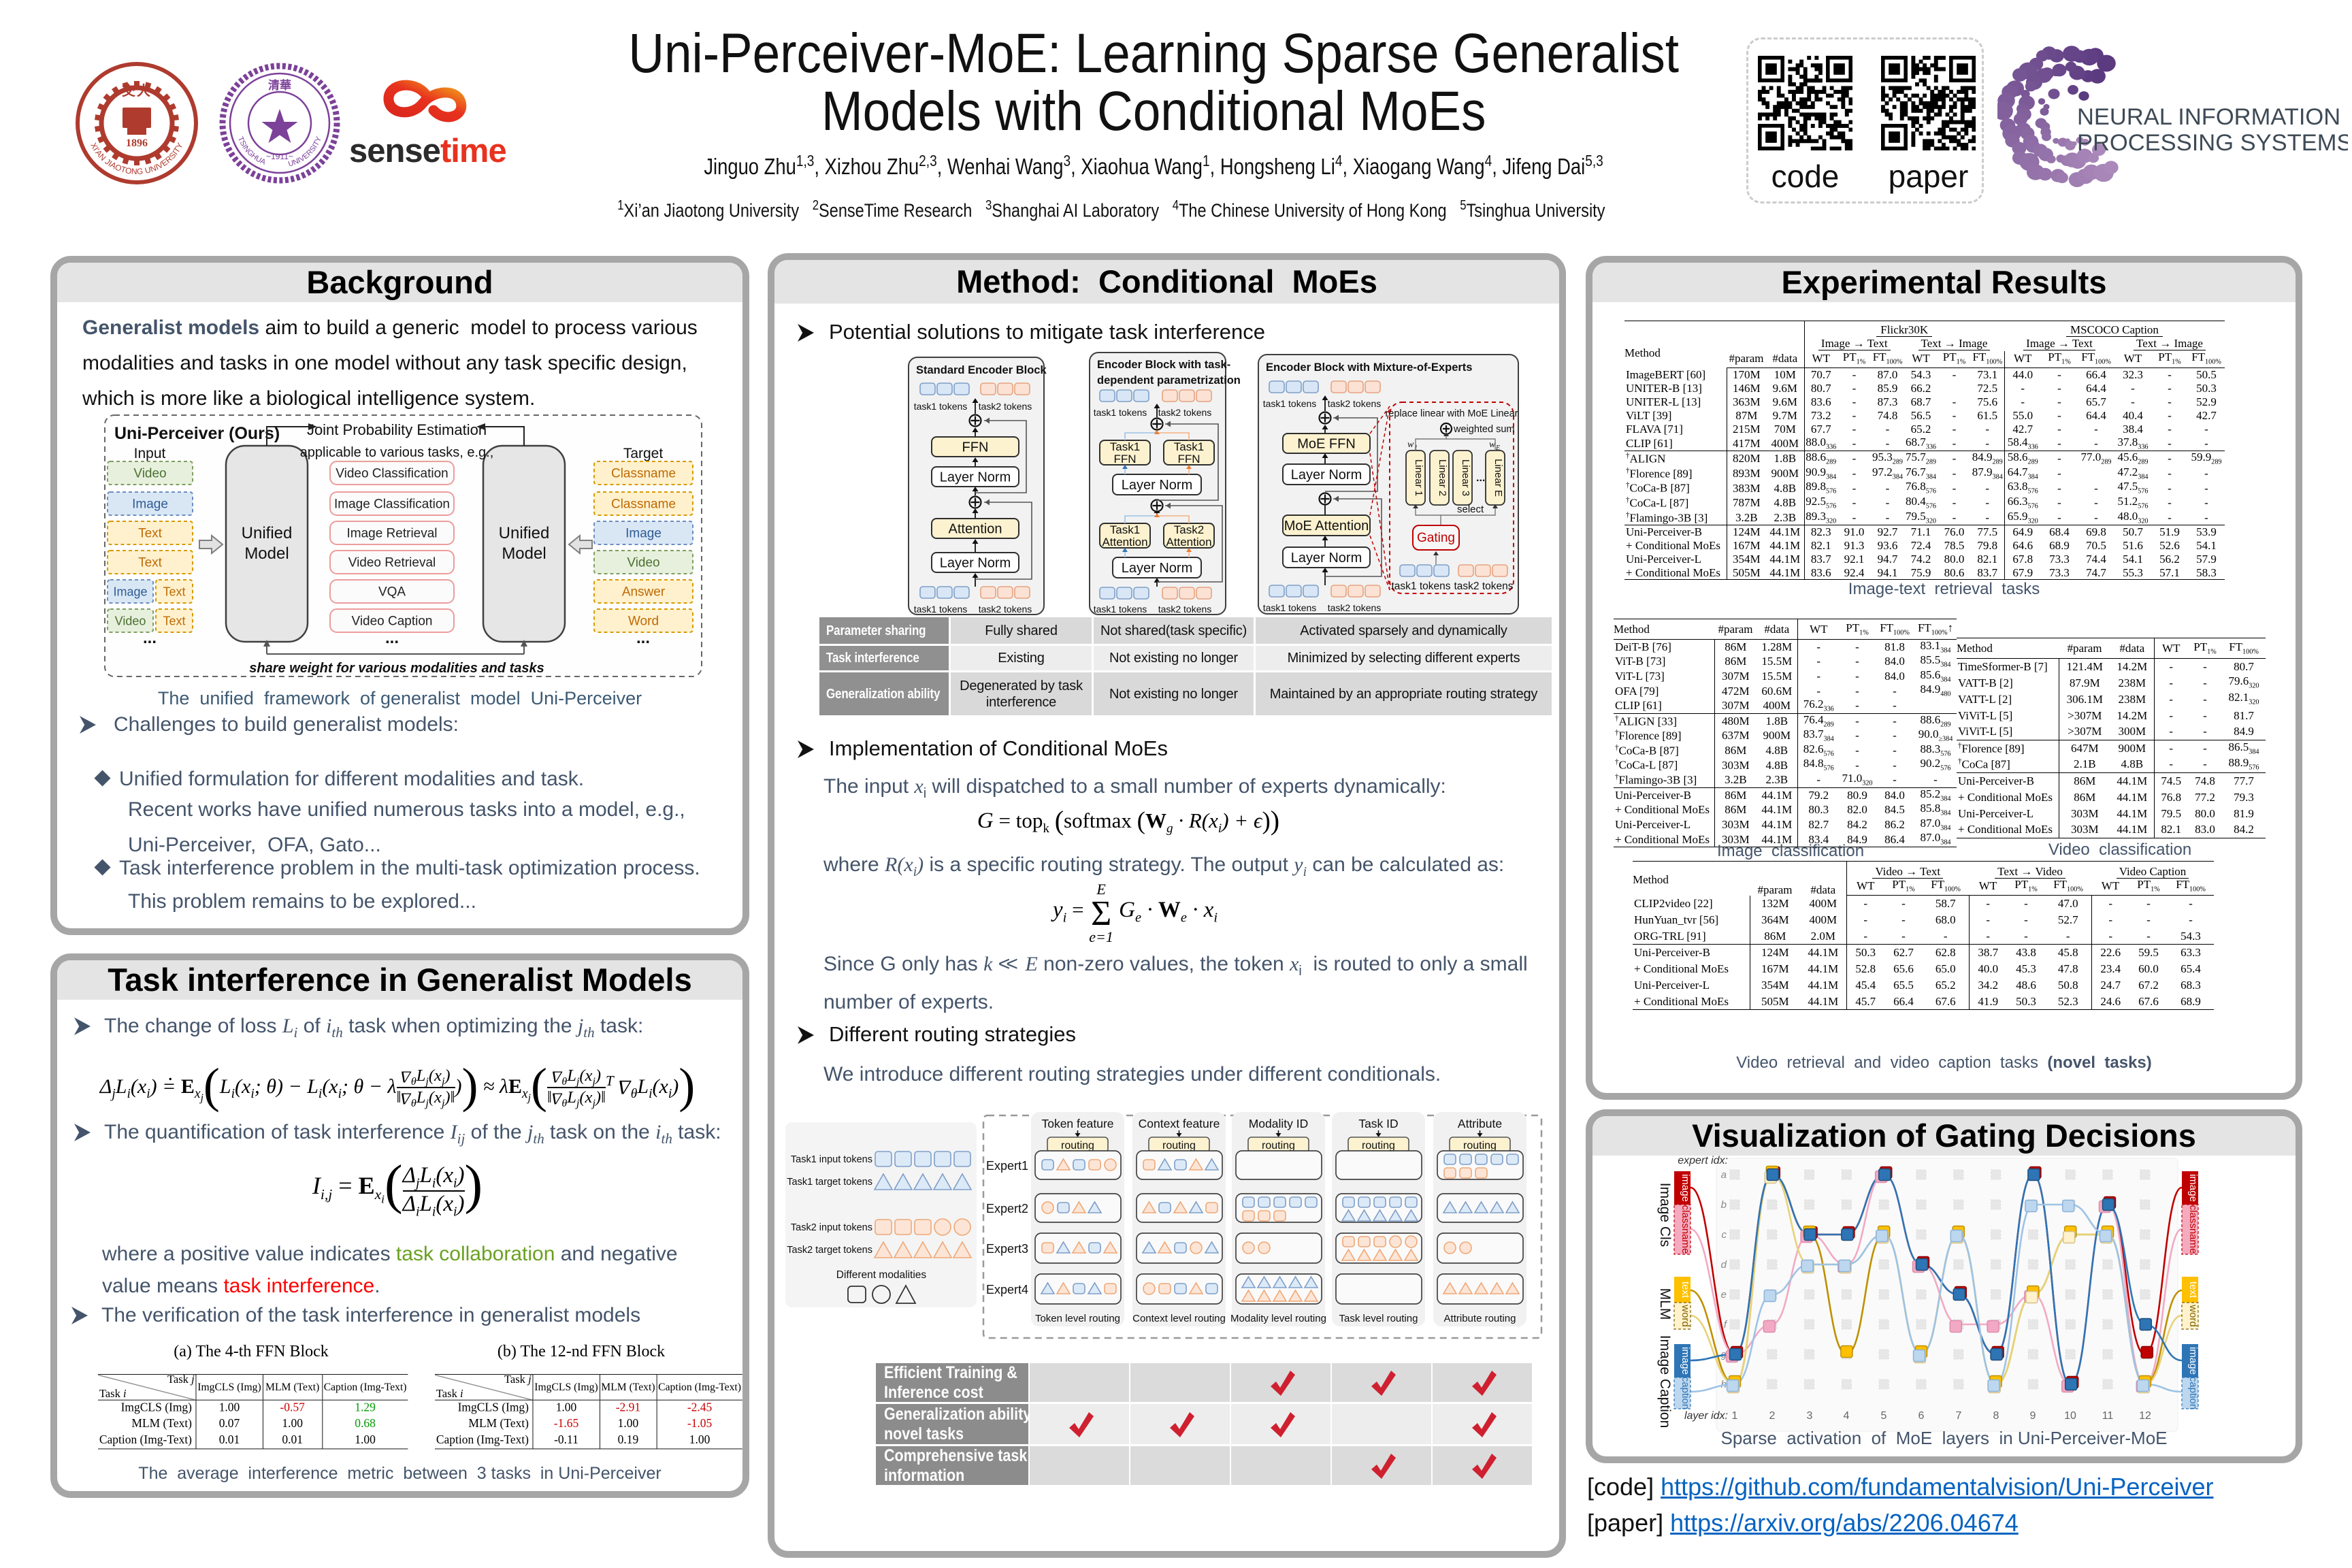 The height and width of the screenshot is (1568, 2352). Describe the element at coordinates (197, 433) in the screenshot. I see `svg-text: Uni-Perceiver (Ours)` at that location.